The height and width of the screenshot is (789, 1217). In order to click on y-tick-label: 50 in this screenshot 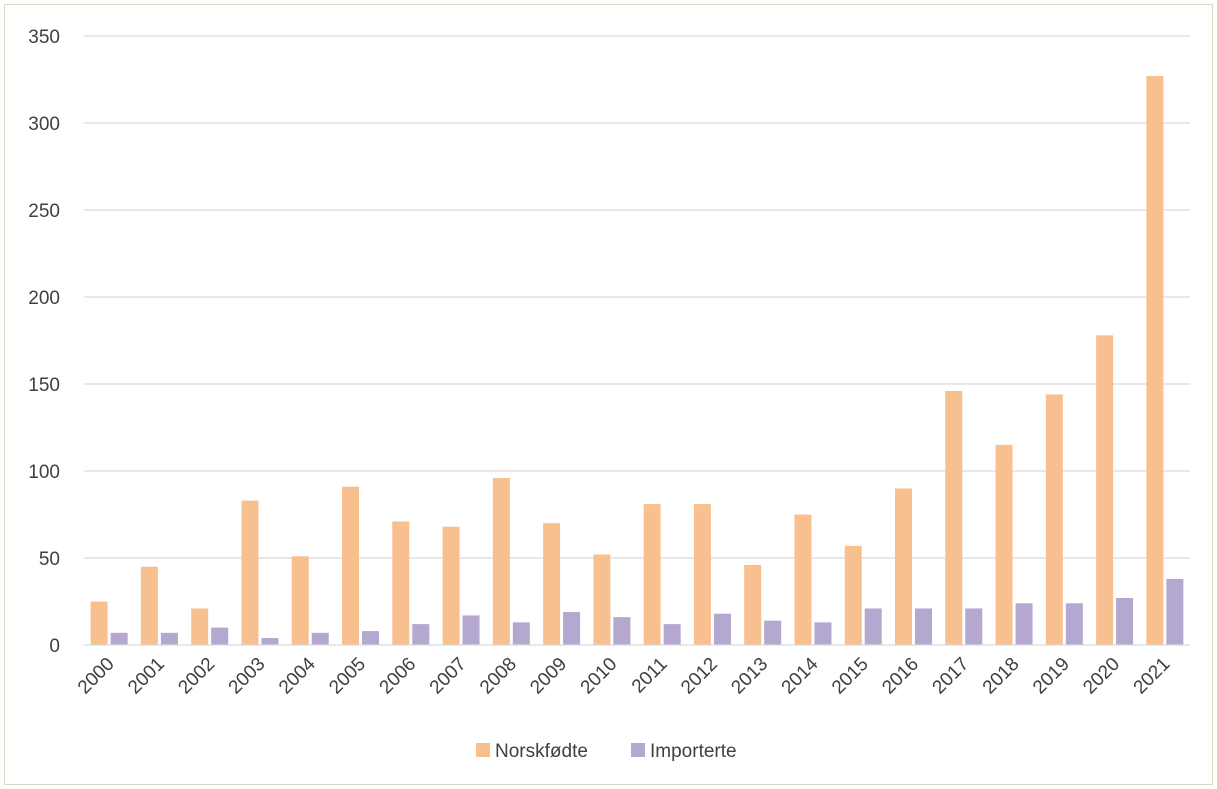, I will do `click(49, 559)`.